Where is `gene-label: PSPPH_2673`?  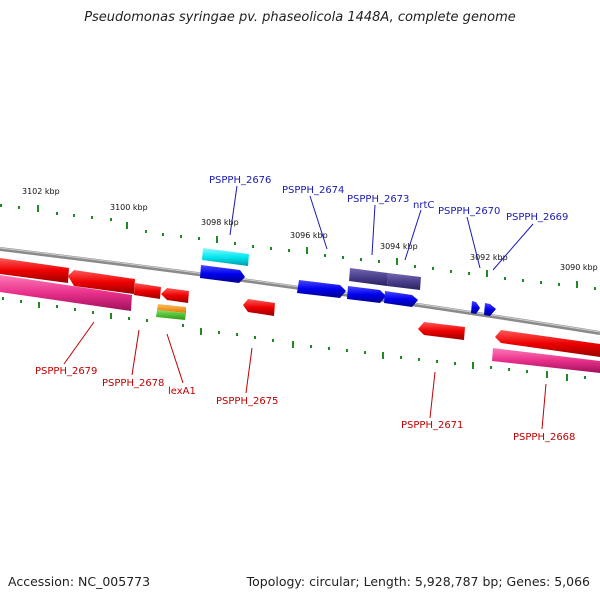
gene-label: PSPPH_2673 is located at coordinates (378, 199).